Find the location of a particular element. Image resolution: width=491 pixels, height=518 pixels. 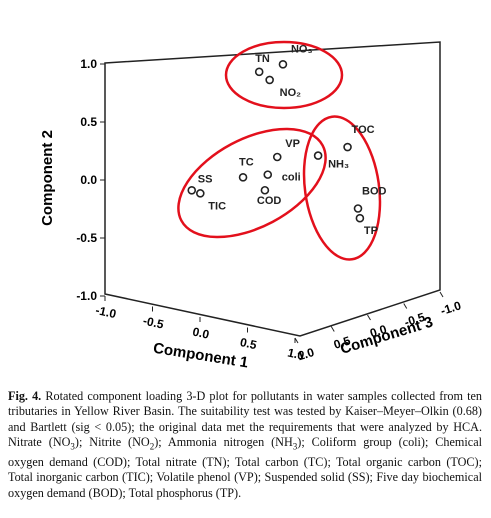

point-label: TP is located at coordinates (371, 231).